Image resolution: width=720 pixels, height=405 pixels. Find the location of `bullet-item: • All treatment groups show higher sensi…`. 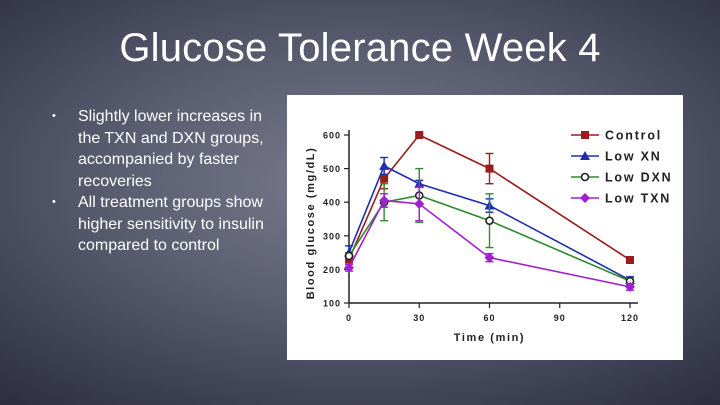

bullet-item: • All treatment groups show higher sensi… is located at coordinates (160, 224).